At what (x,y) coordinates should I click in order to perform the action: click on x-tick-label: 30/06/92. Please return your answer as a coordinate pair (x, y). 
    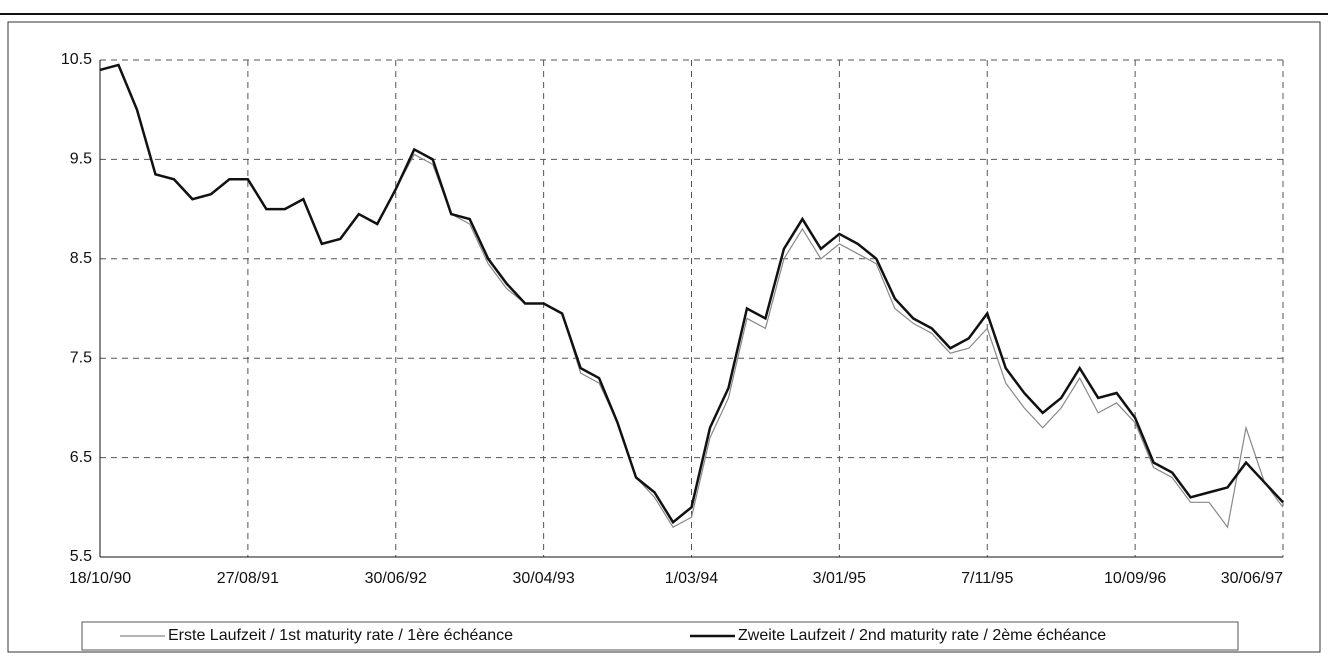
    Looking at the image, I should click on (396, 578).